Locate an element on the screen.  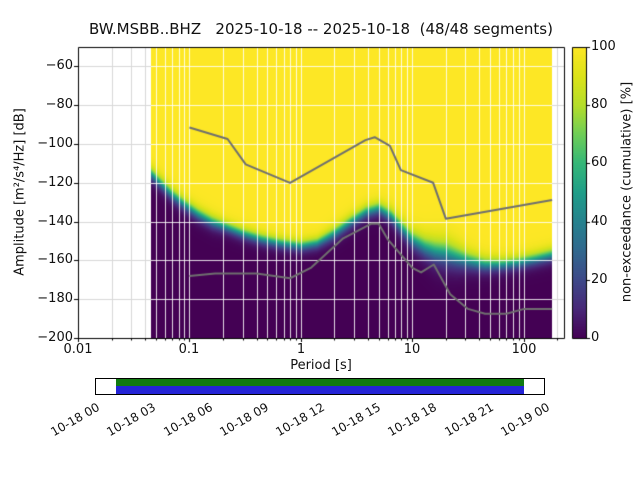
x-tick-label: 10 is located at coordinates (412, 349).